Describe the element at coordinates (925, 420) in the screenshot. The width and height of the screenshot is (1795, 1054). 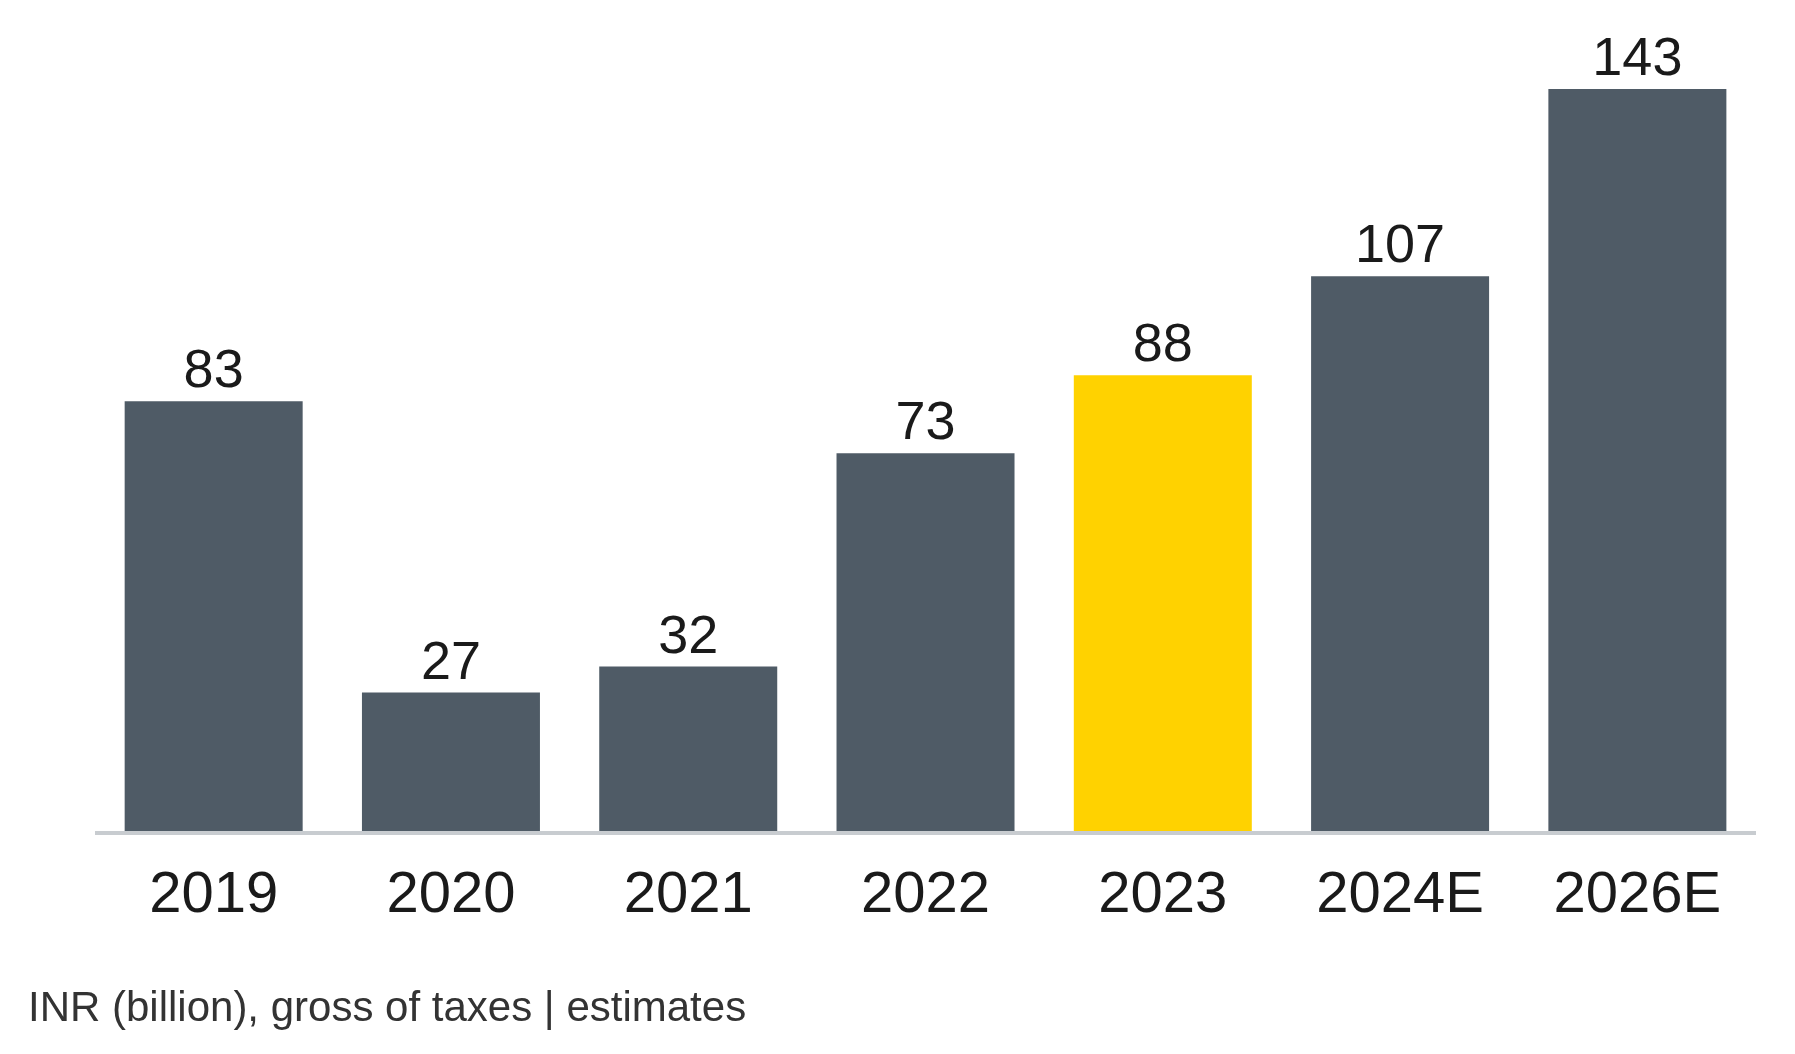
I see `data-label: 73` at that location.